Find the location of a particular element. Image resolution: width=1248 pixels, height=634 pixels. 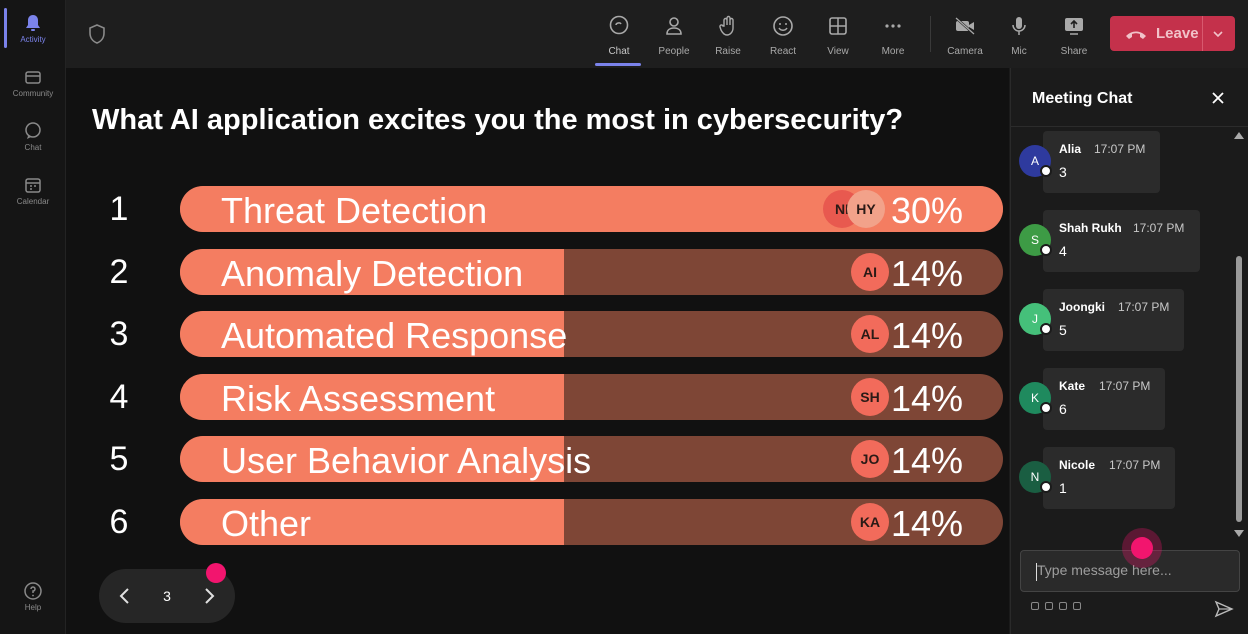

poll-option-bar: Other KA 14% is located at coordinates (591, 522).